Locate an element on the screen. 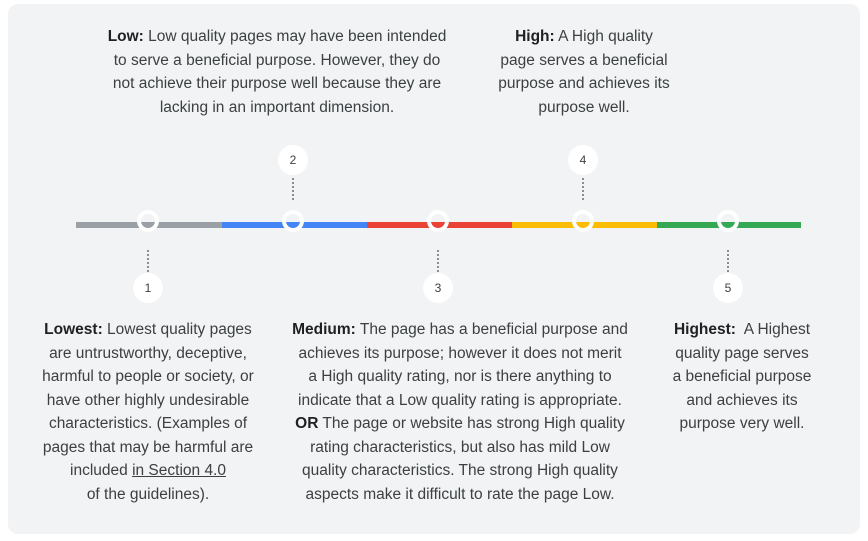 The height and width of the screenshot is (541, 868). low-label: Low: is located at coordinates (125, 36).